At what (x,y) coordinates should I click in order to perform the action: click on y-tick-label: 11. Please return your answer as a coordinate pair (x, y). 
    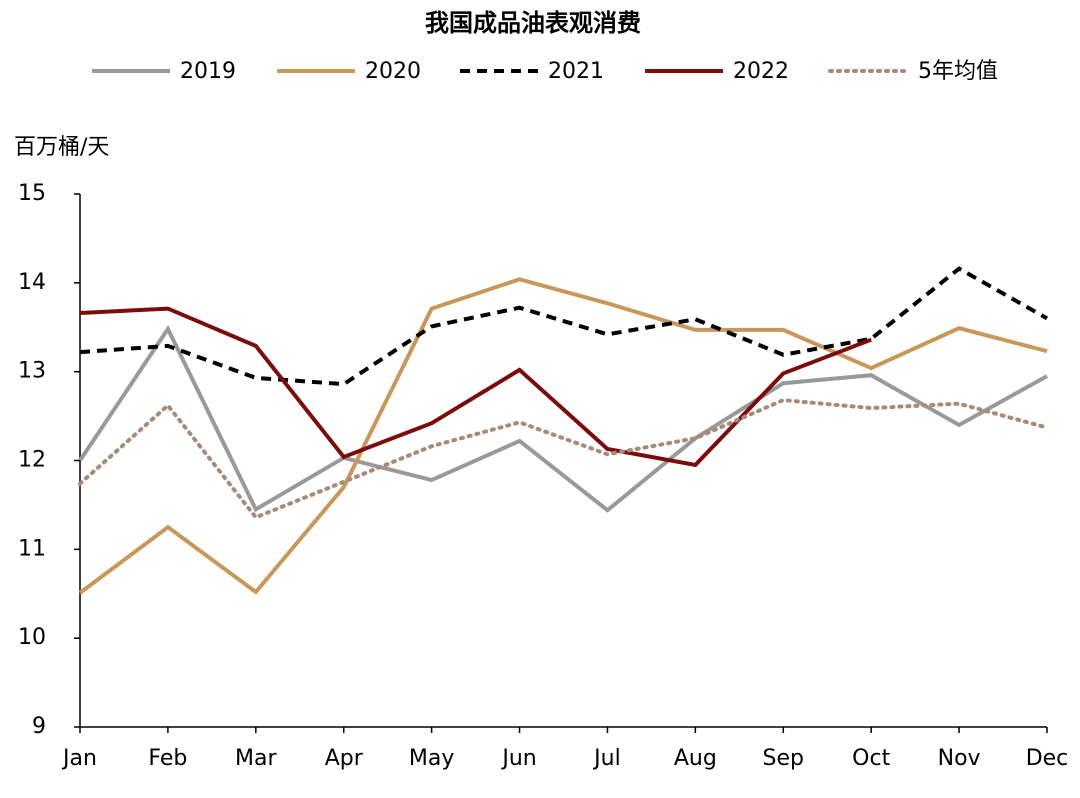
    Looking at the image, I should click on (32, 548).